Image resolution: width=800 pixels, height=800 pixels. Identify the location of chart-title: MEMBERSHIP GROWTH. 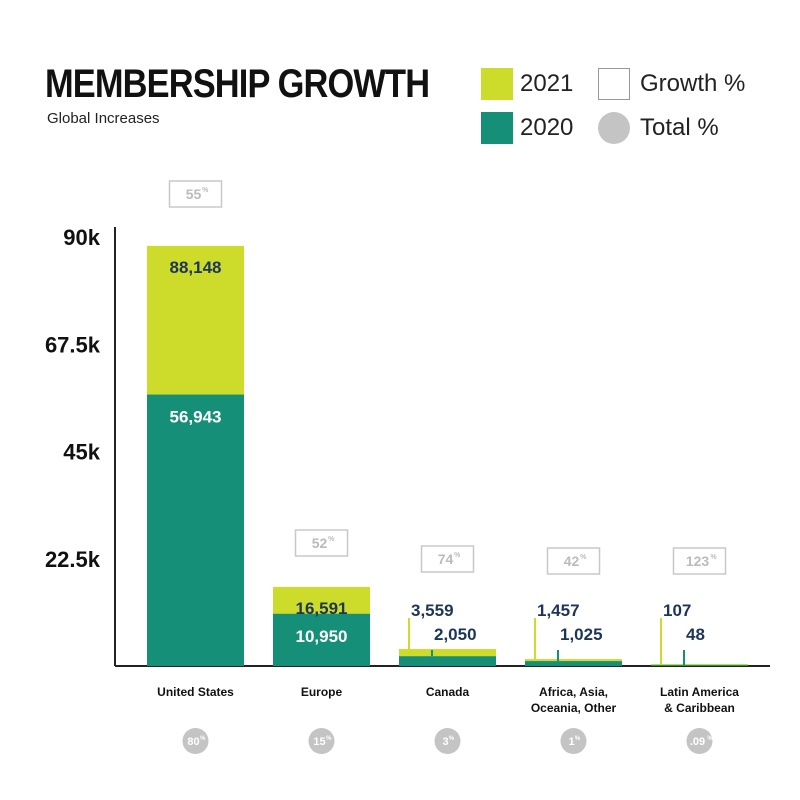
(237, 84).